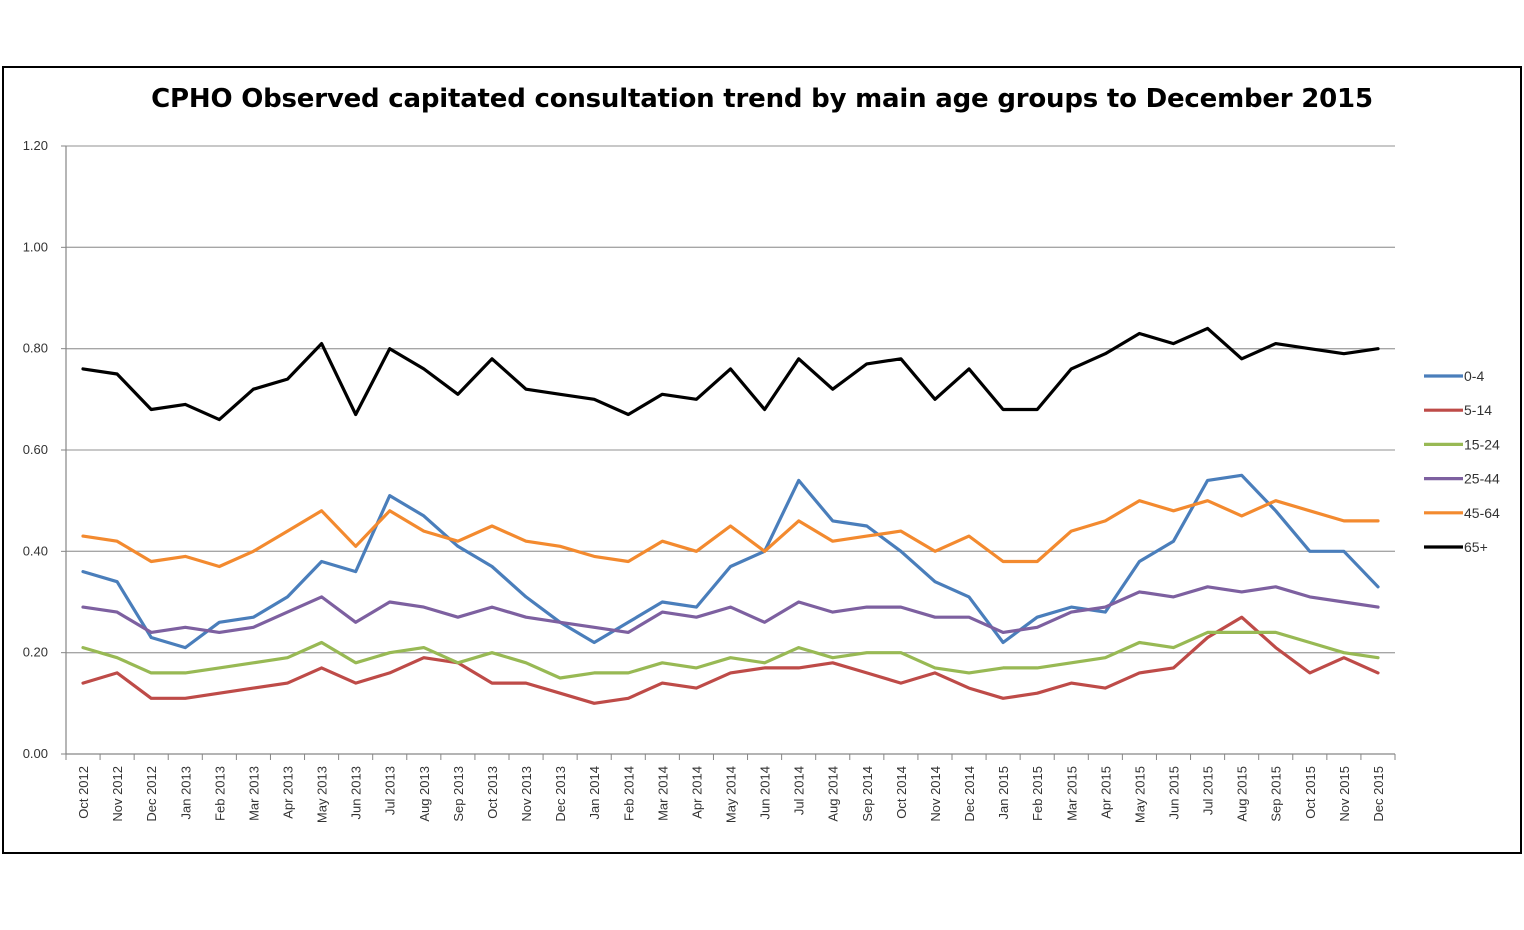 This screenshot has width=1524, height=930. I want to click on x-tick-label: Apr 2014, so click(696, 792).